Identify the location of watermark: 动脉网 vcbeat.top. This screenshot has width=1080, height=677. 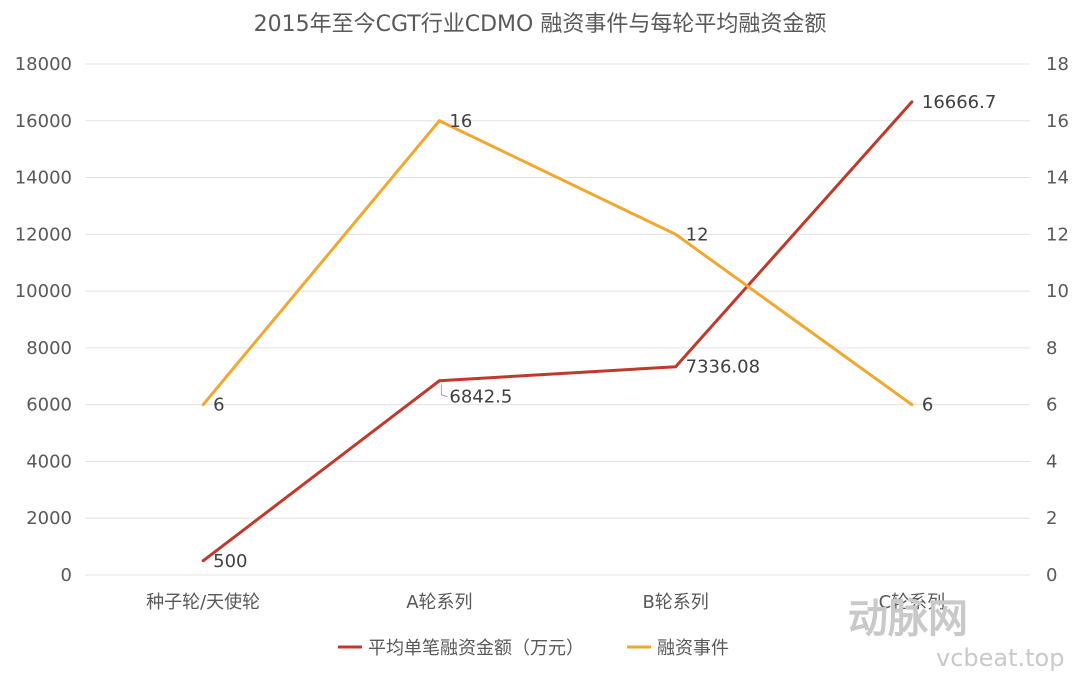
(956, 634).